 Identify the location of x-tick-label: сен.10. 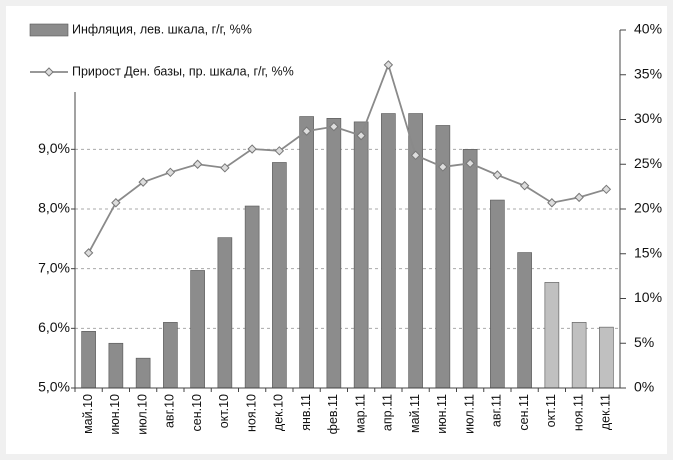
(197, 413).